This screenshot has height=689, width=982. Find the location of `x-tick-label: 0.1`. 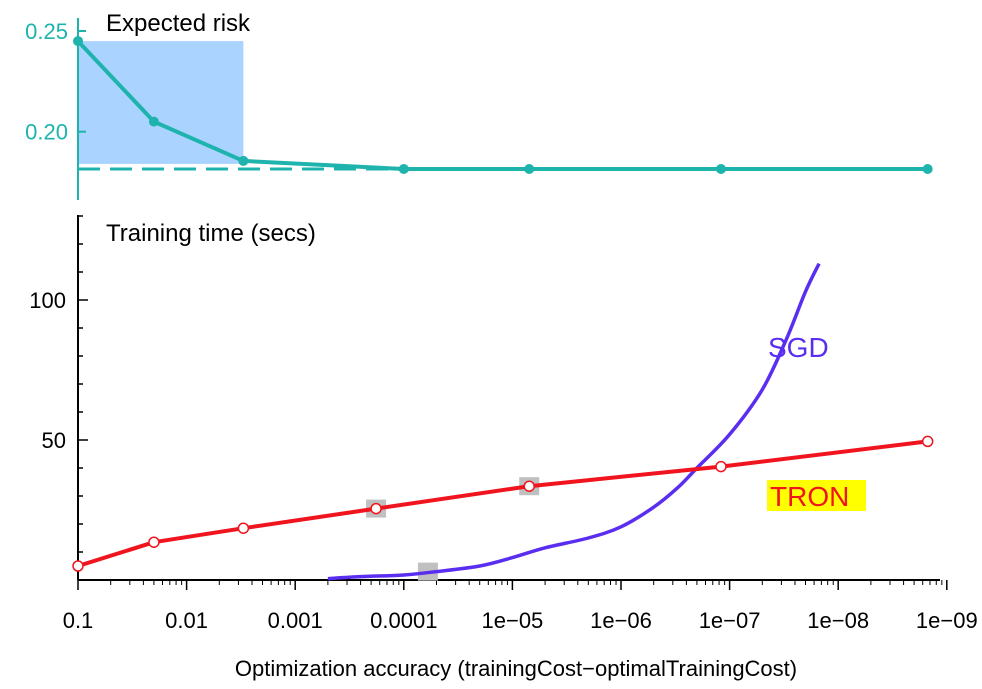

x-tick-label: 0.1 is located at coordinates (78, 620).